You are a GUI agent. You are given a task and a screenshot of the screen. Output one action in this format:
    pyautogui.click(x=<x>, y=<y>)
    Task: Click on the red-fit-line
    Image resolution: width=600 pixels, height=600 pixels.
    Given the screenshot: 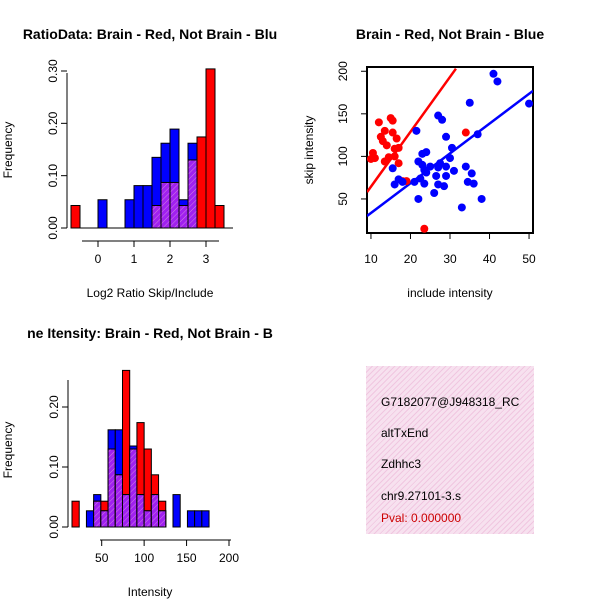 What is the action you would take?
    pyautogui.click(x=412, y=130)
    